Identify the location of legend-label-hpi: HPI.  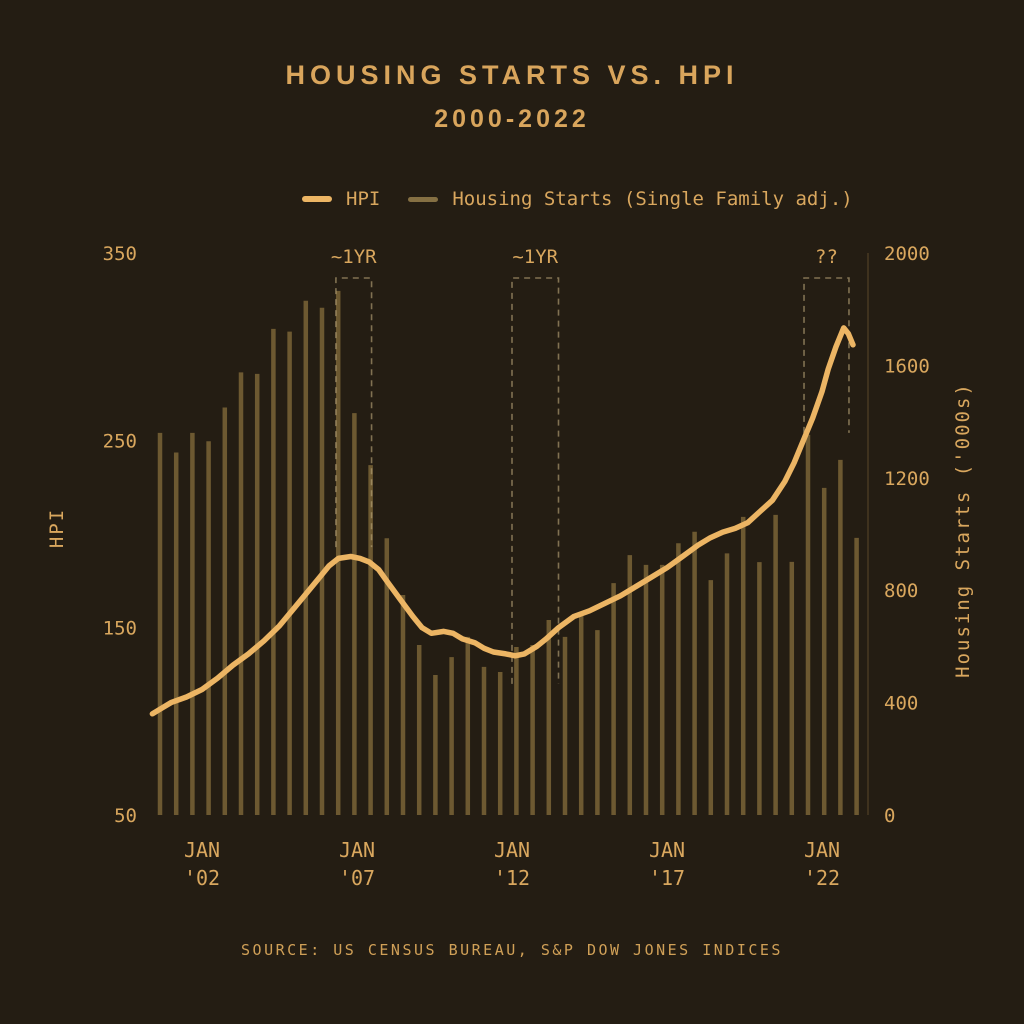
(363, 199).